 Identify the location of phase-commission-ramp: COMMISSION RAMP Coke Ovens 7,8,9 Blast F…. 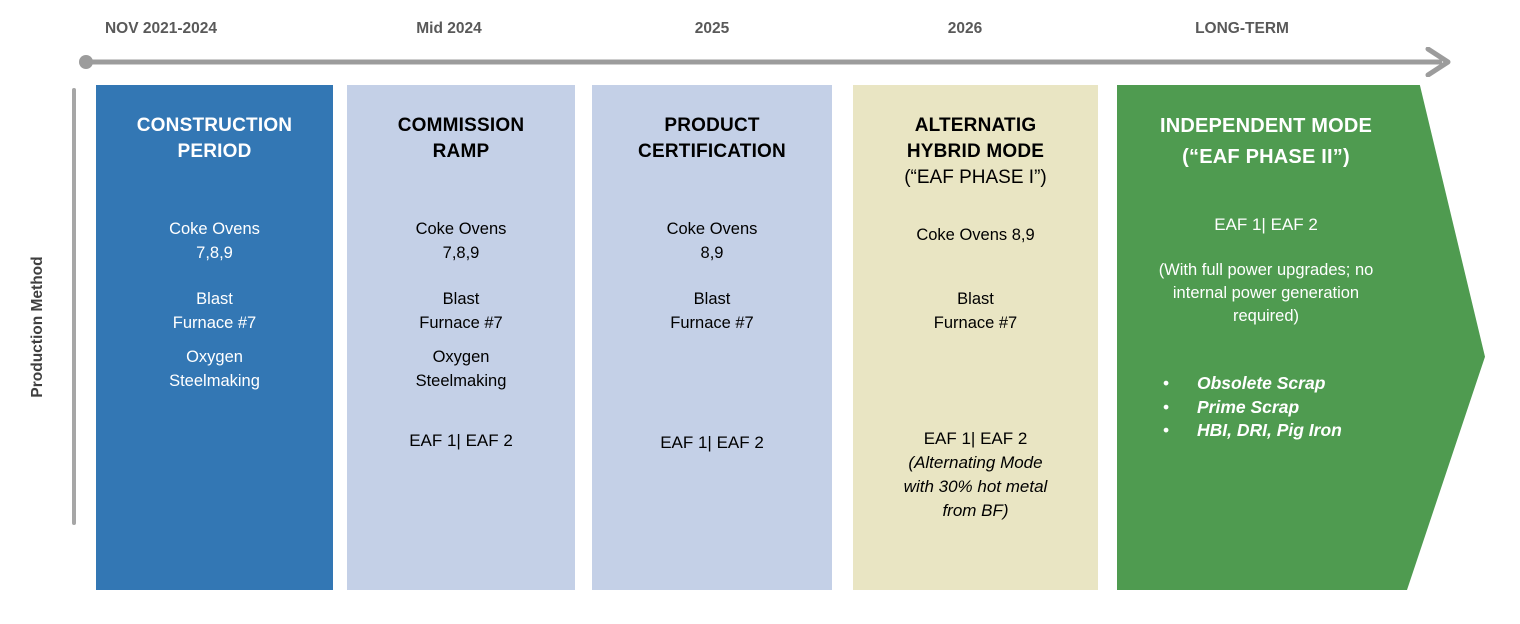
(461, 337).